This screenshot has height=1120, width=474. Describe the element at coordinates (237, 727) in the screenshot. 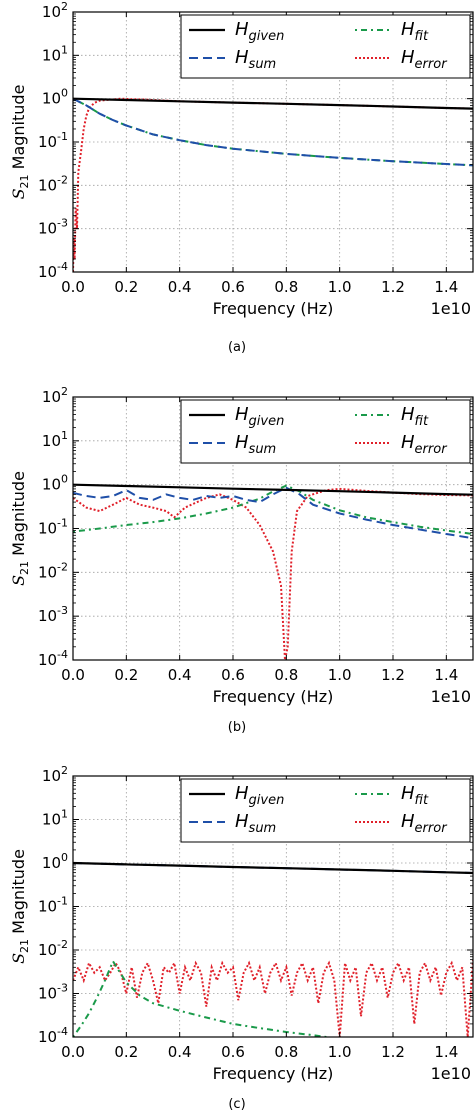

I see `panel-caption: (b)` at that location.